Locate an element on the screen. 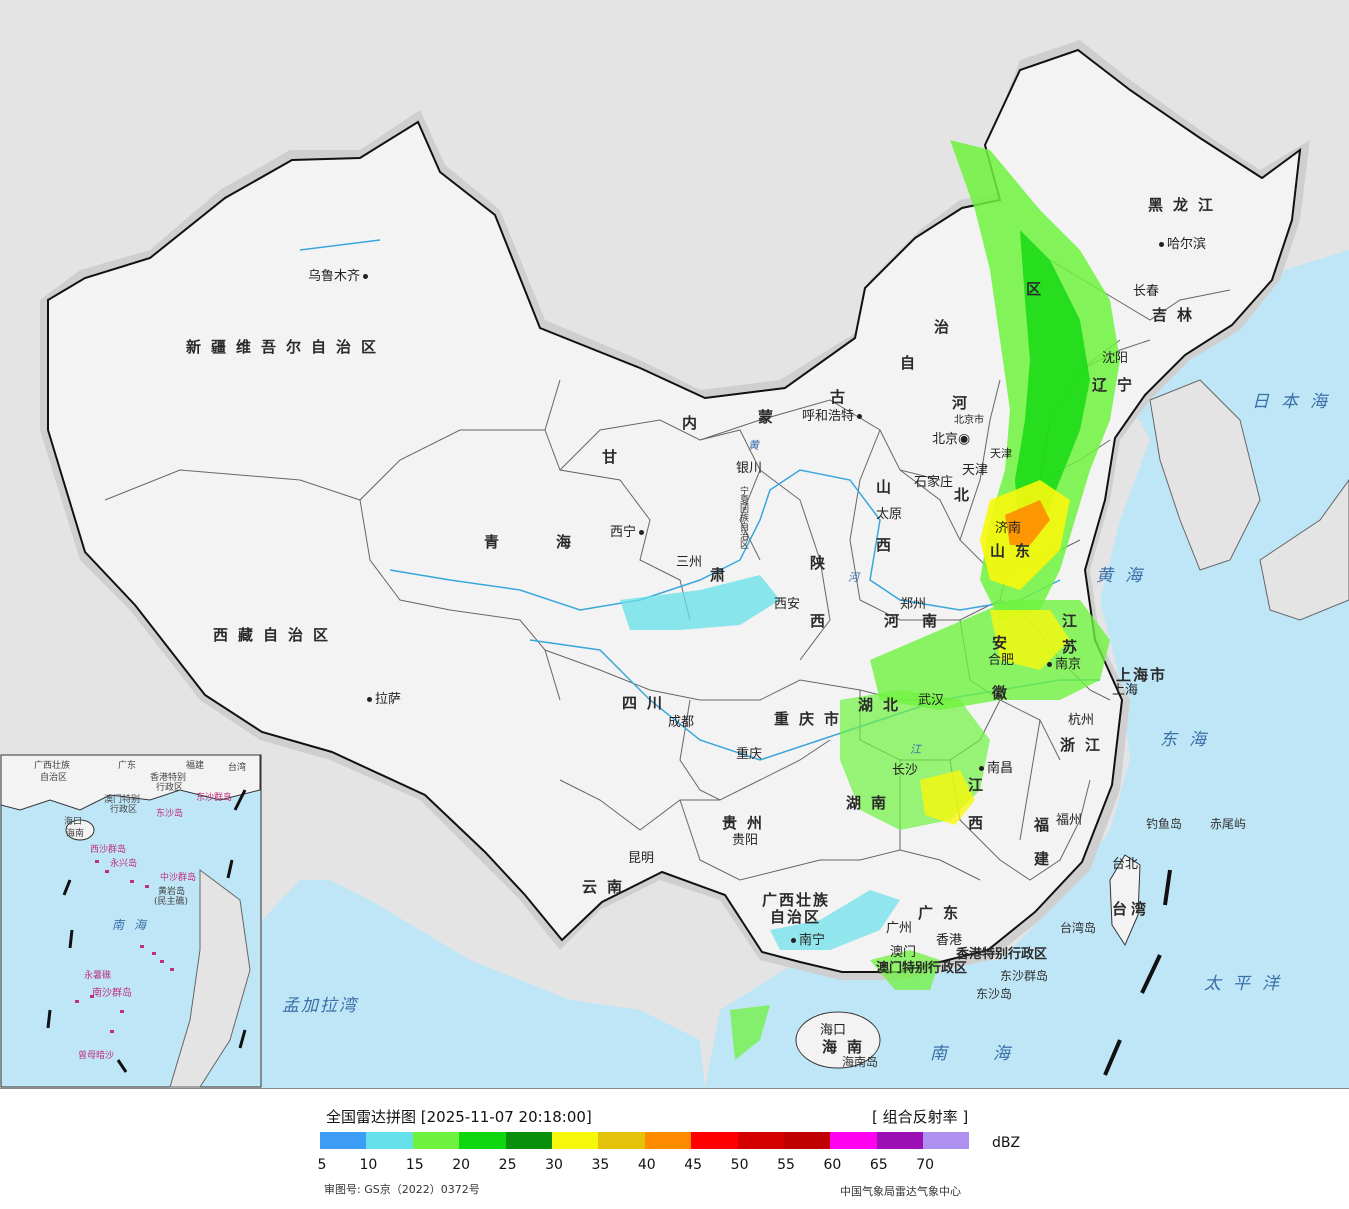 The height and width of the screenshot is (1209, 1349). city-nanning: 南宁 is located at coordinates (806, 940).